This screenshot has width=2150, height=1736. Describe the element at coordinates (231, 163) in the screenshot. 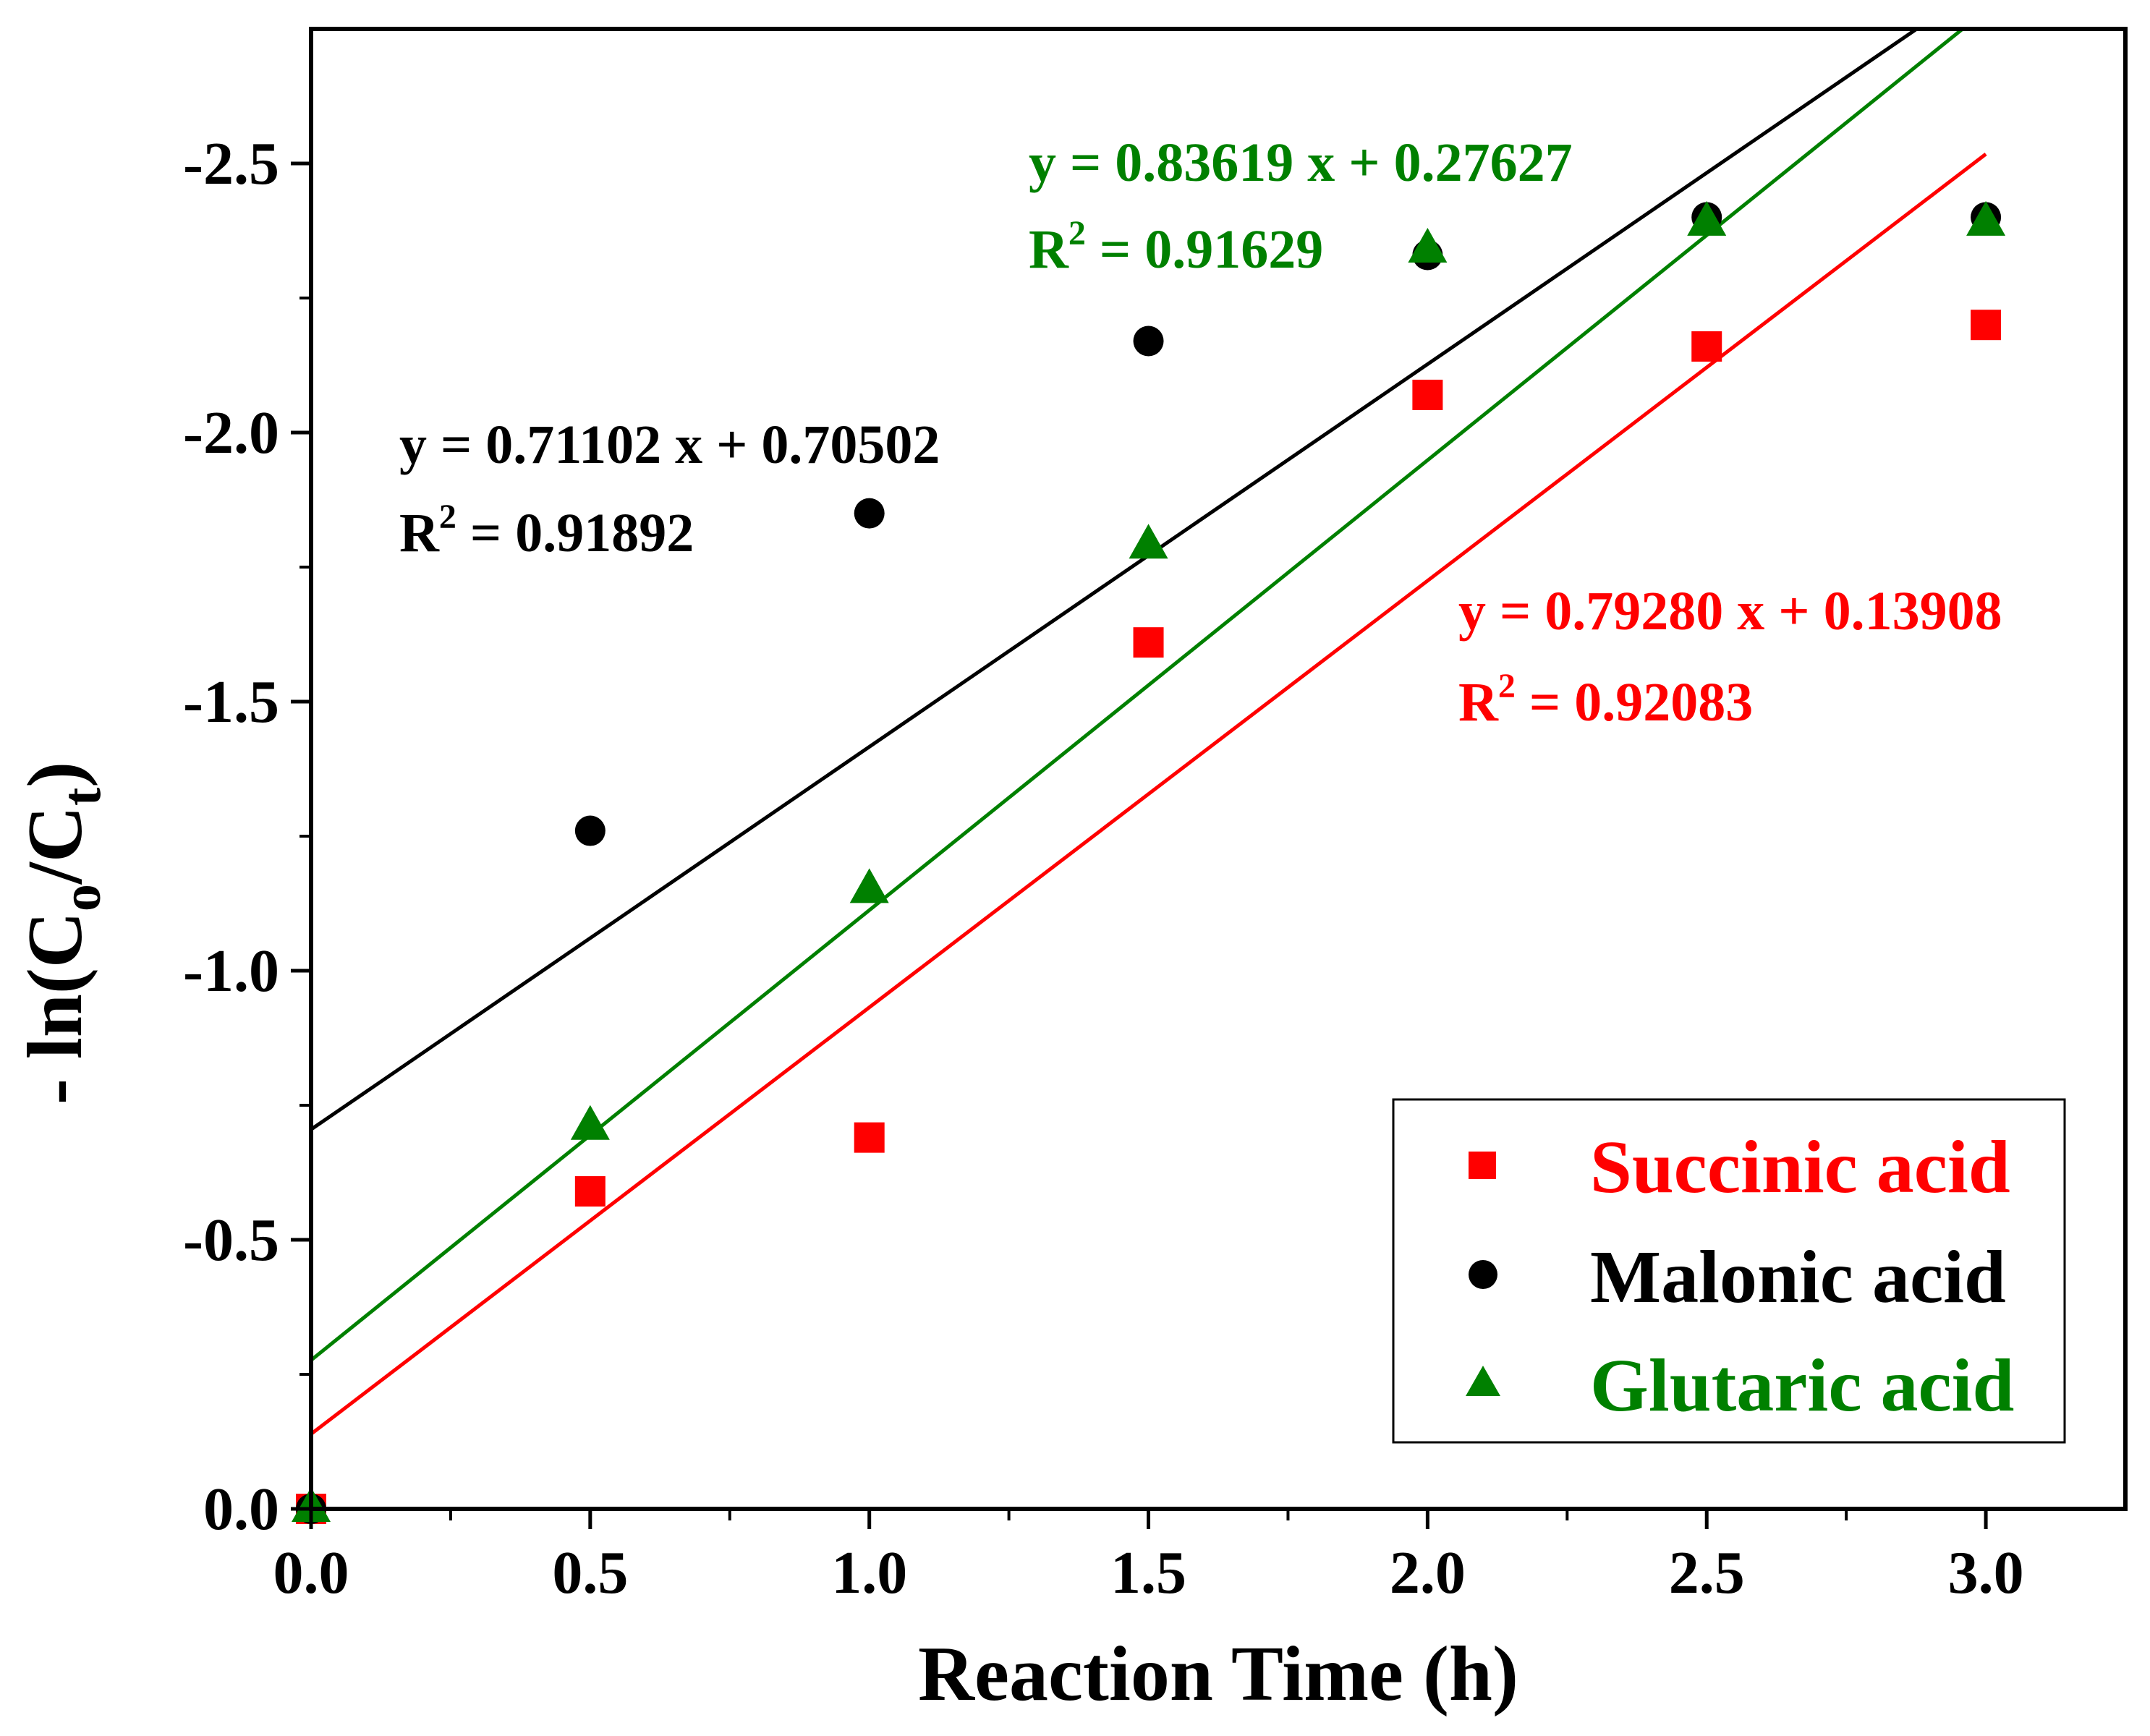

I see `y-tick-label: -2.5` at that location.